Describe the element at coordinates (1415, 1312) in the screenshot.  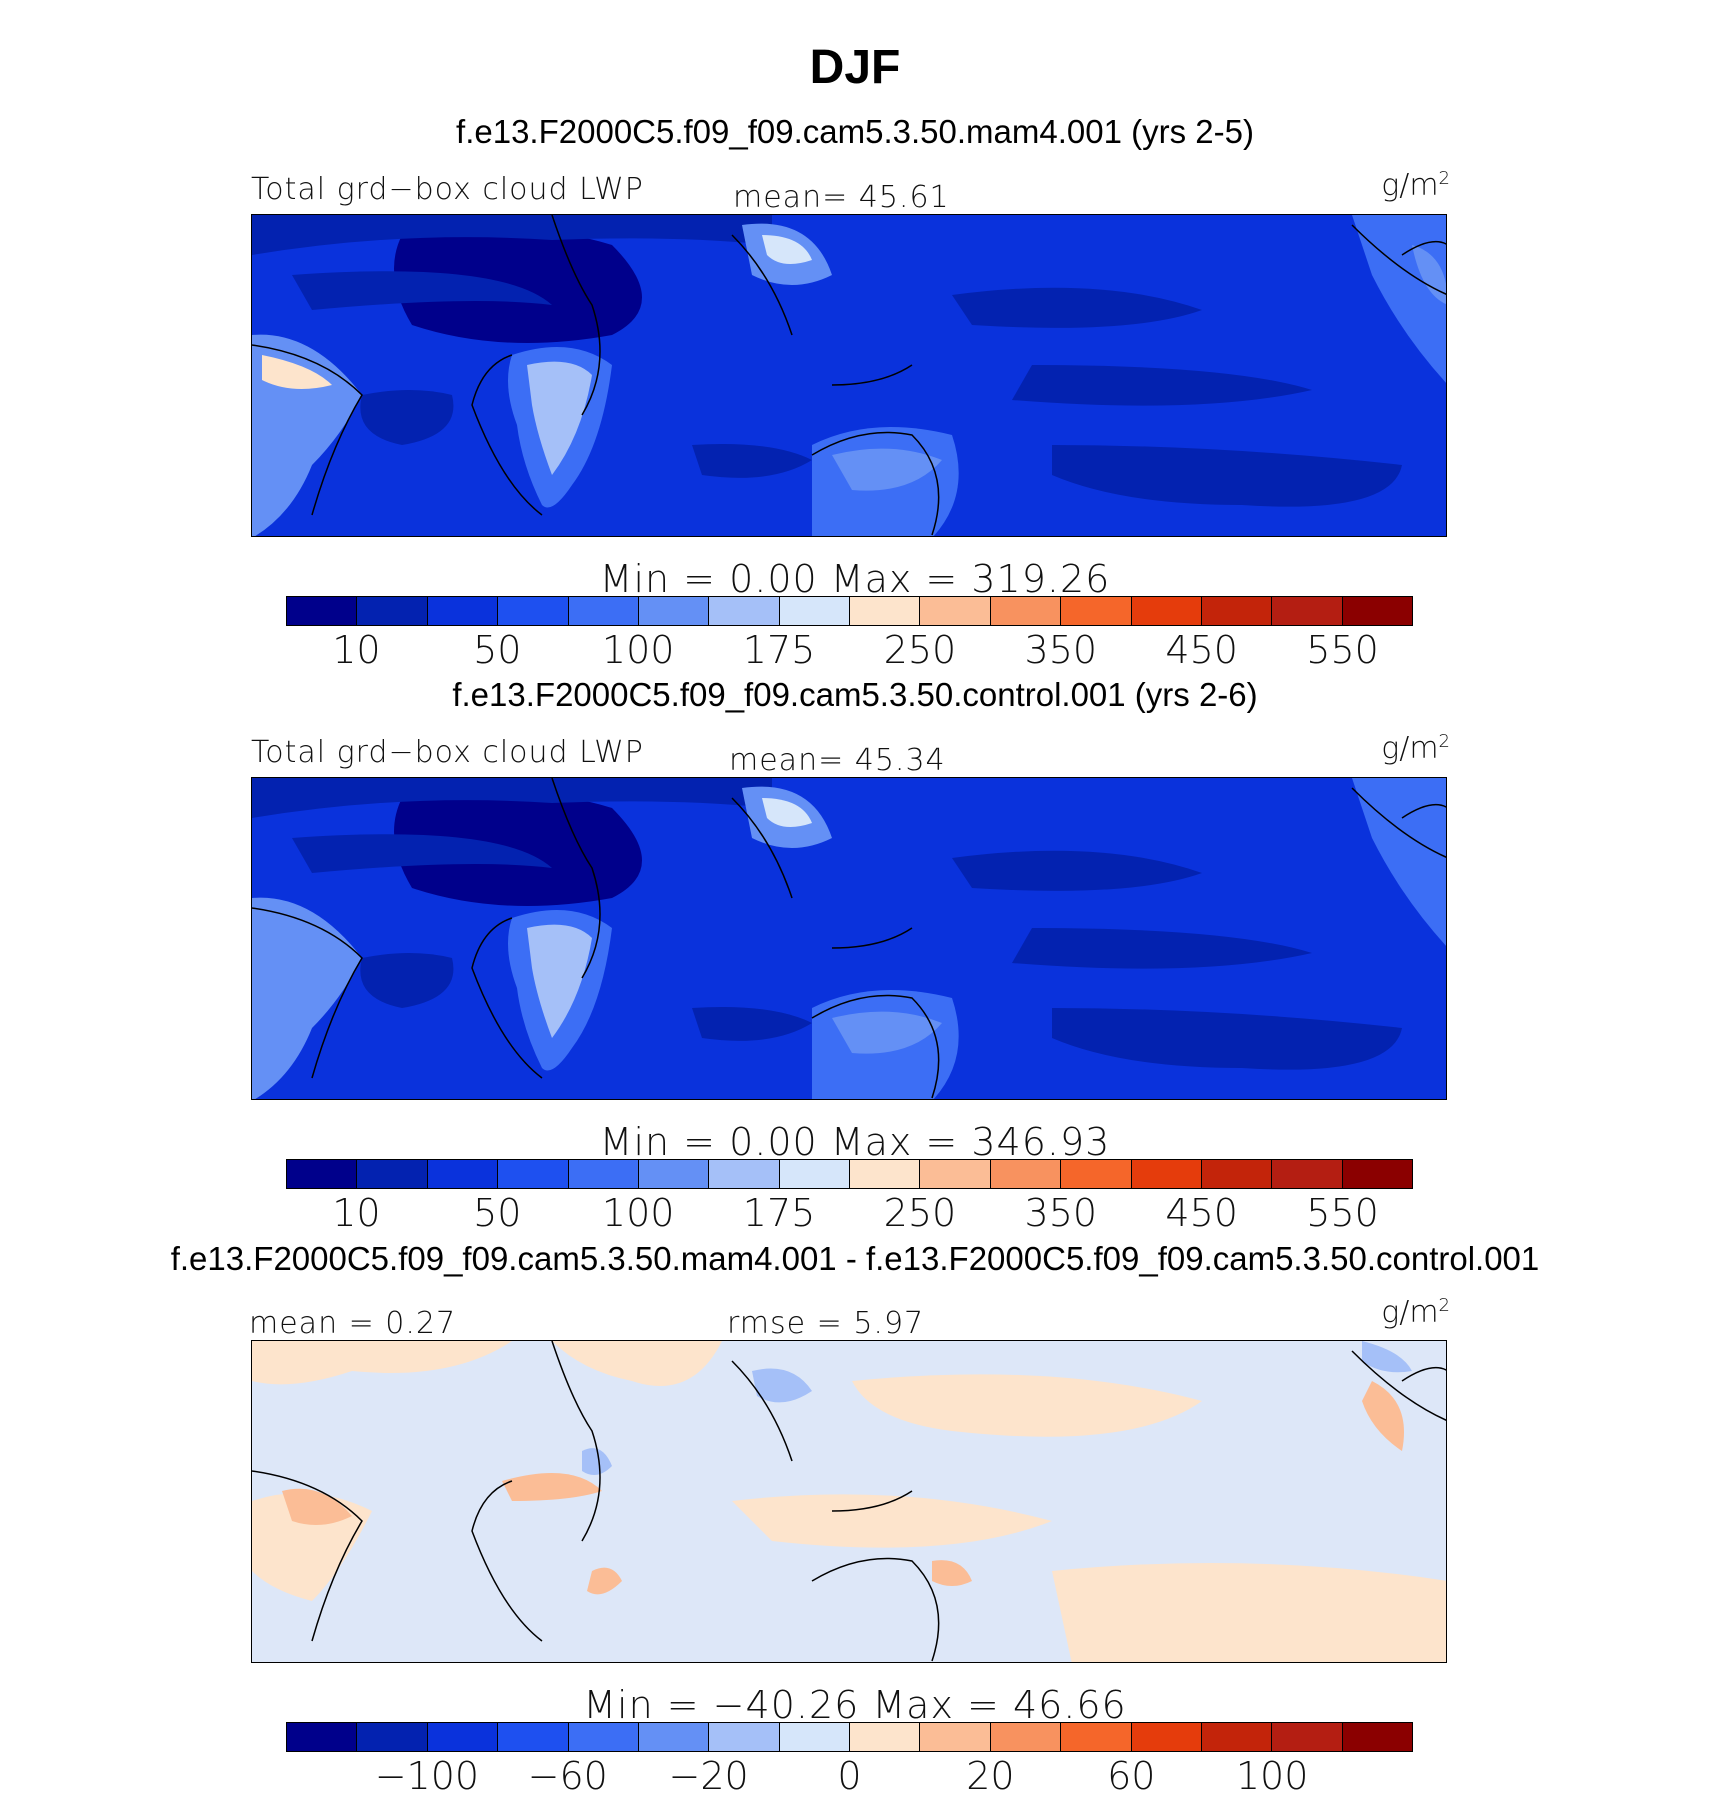
I see `panel-3-units: g/m2` at that location.